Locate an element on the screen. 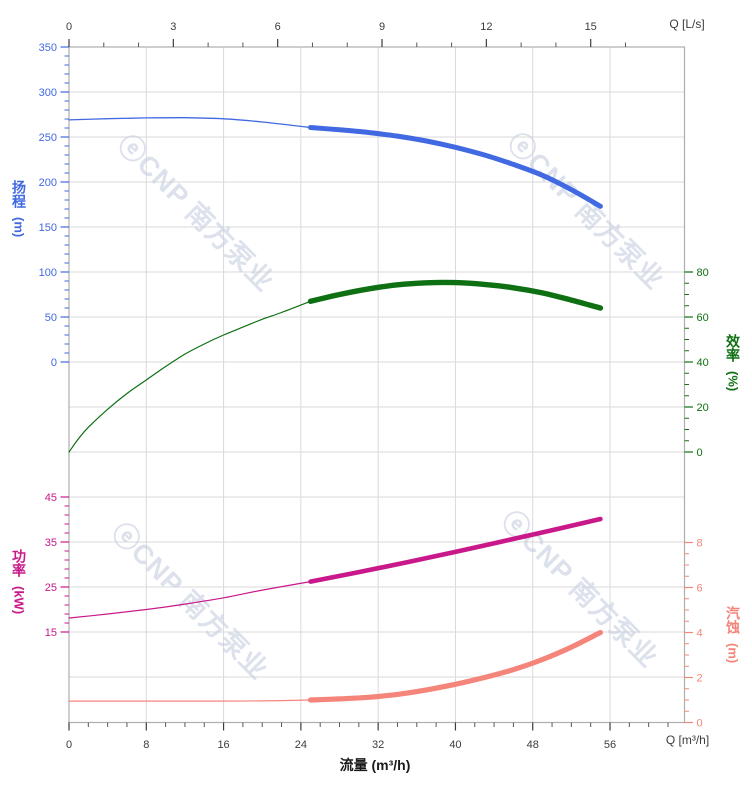 This screenshot has width=752, height=797. npsh-curve is located at coordinates (335, 666).